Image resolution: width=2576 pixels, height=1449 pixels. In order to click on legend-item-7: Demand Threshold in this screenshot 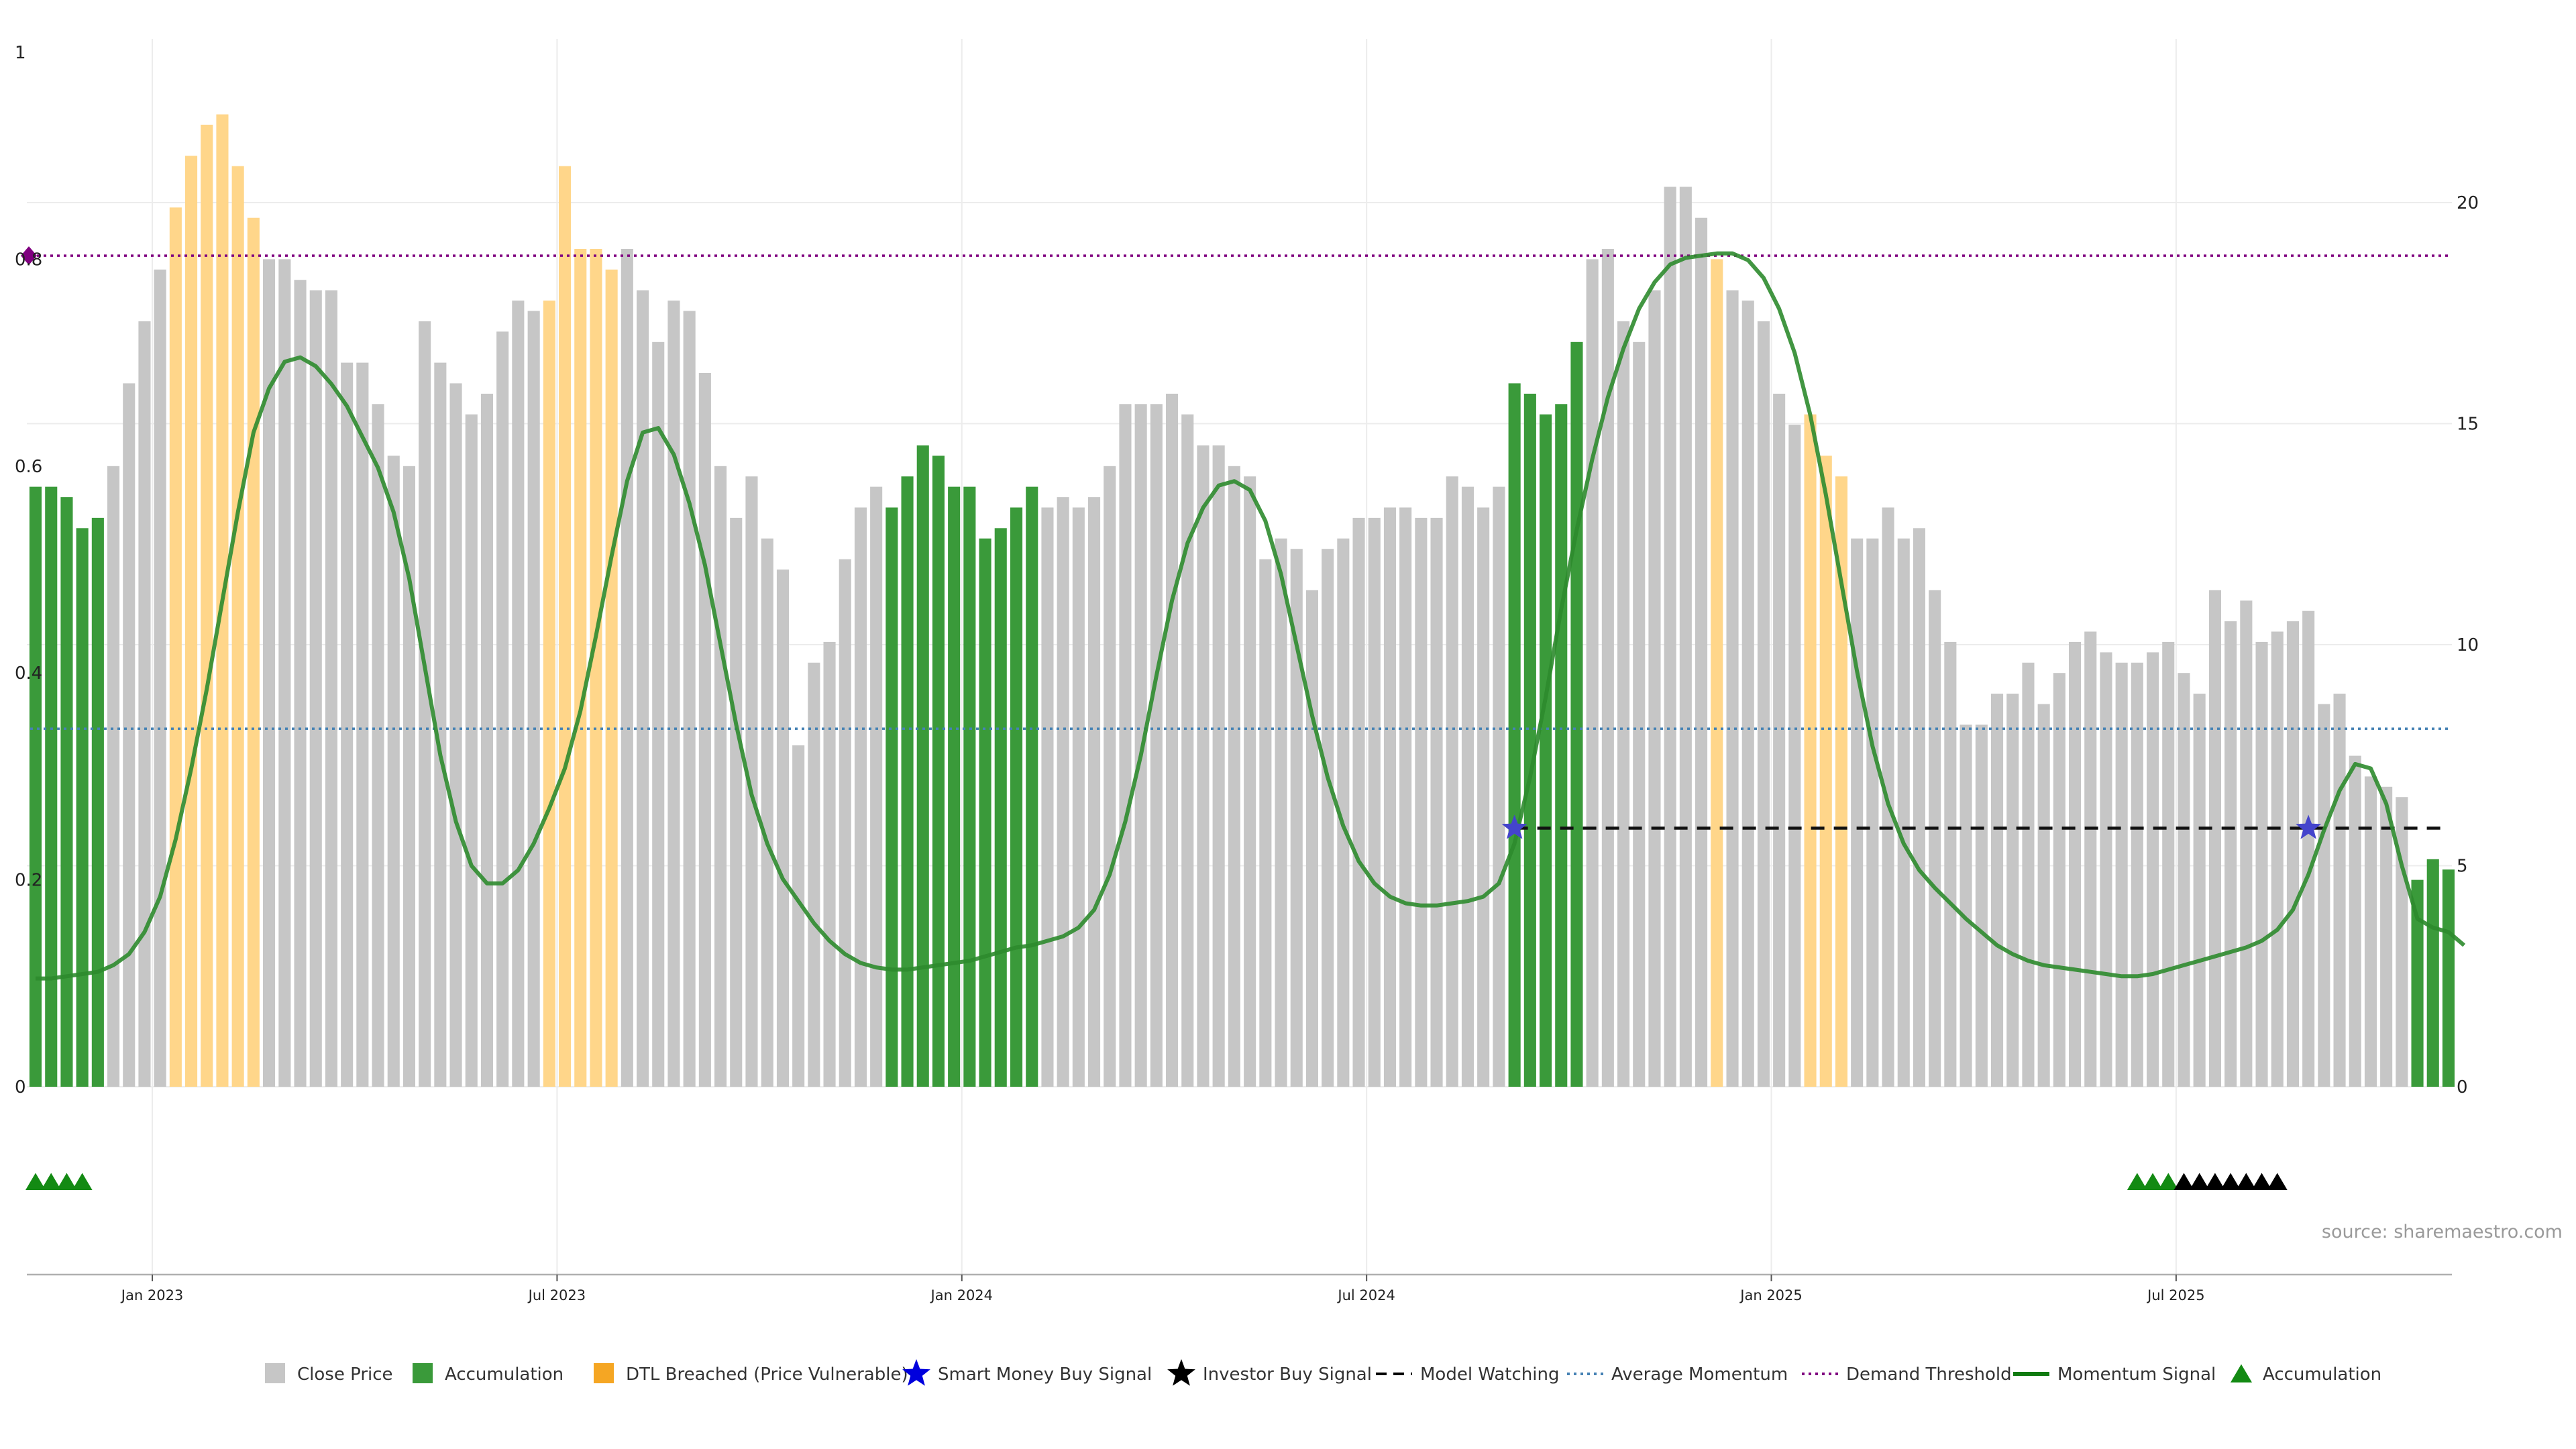, I will do `click(1907, 1374)`.